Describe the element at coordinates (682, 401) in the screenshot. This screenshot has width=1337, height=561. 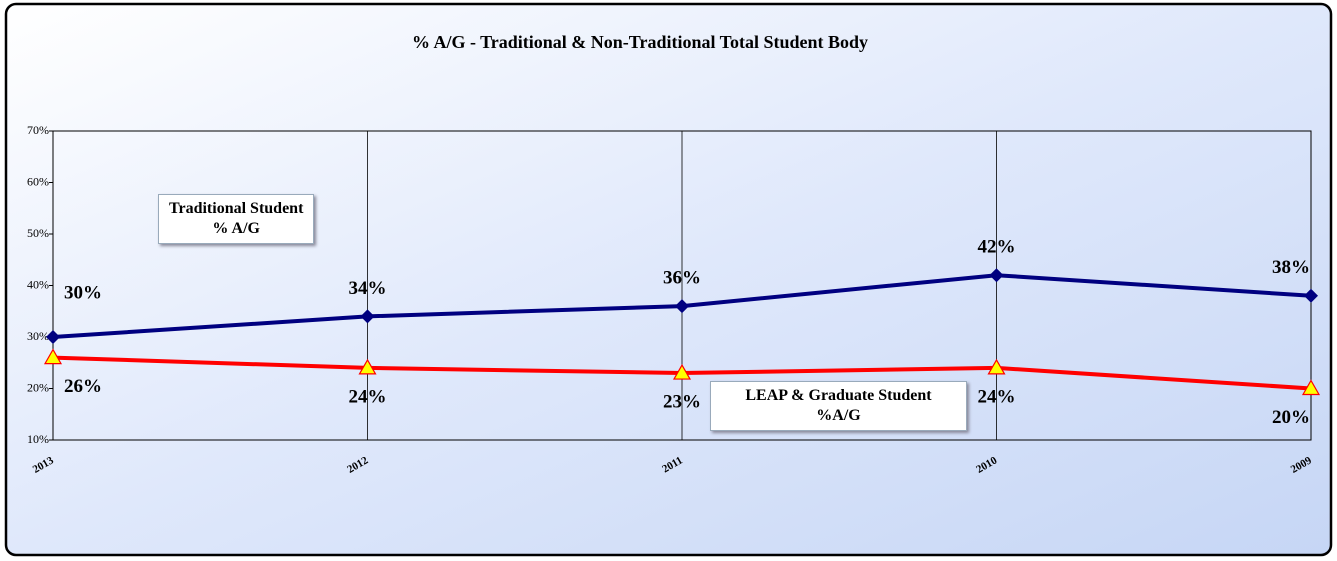
I see `data-label: 23%` at that location.